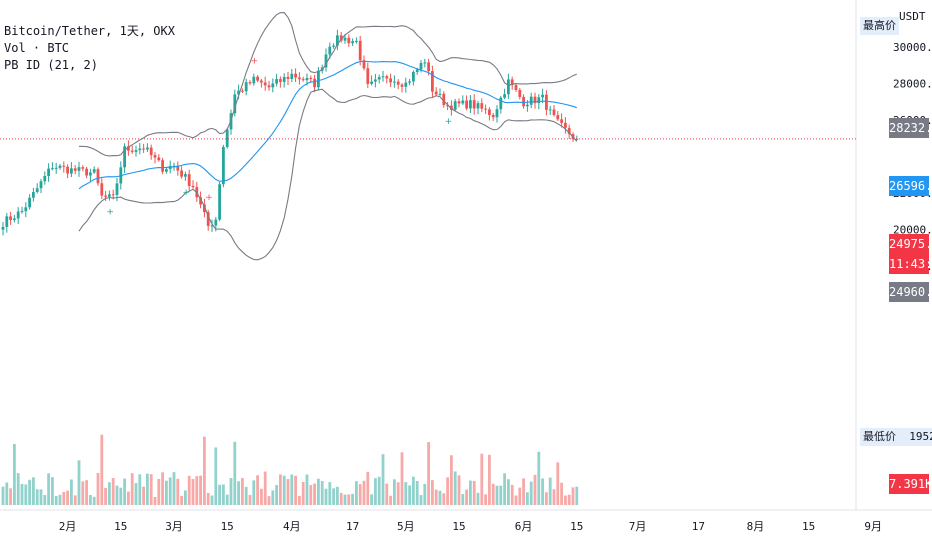  I want to click on last-price-label: 24975.8, so click(910, 244).